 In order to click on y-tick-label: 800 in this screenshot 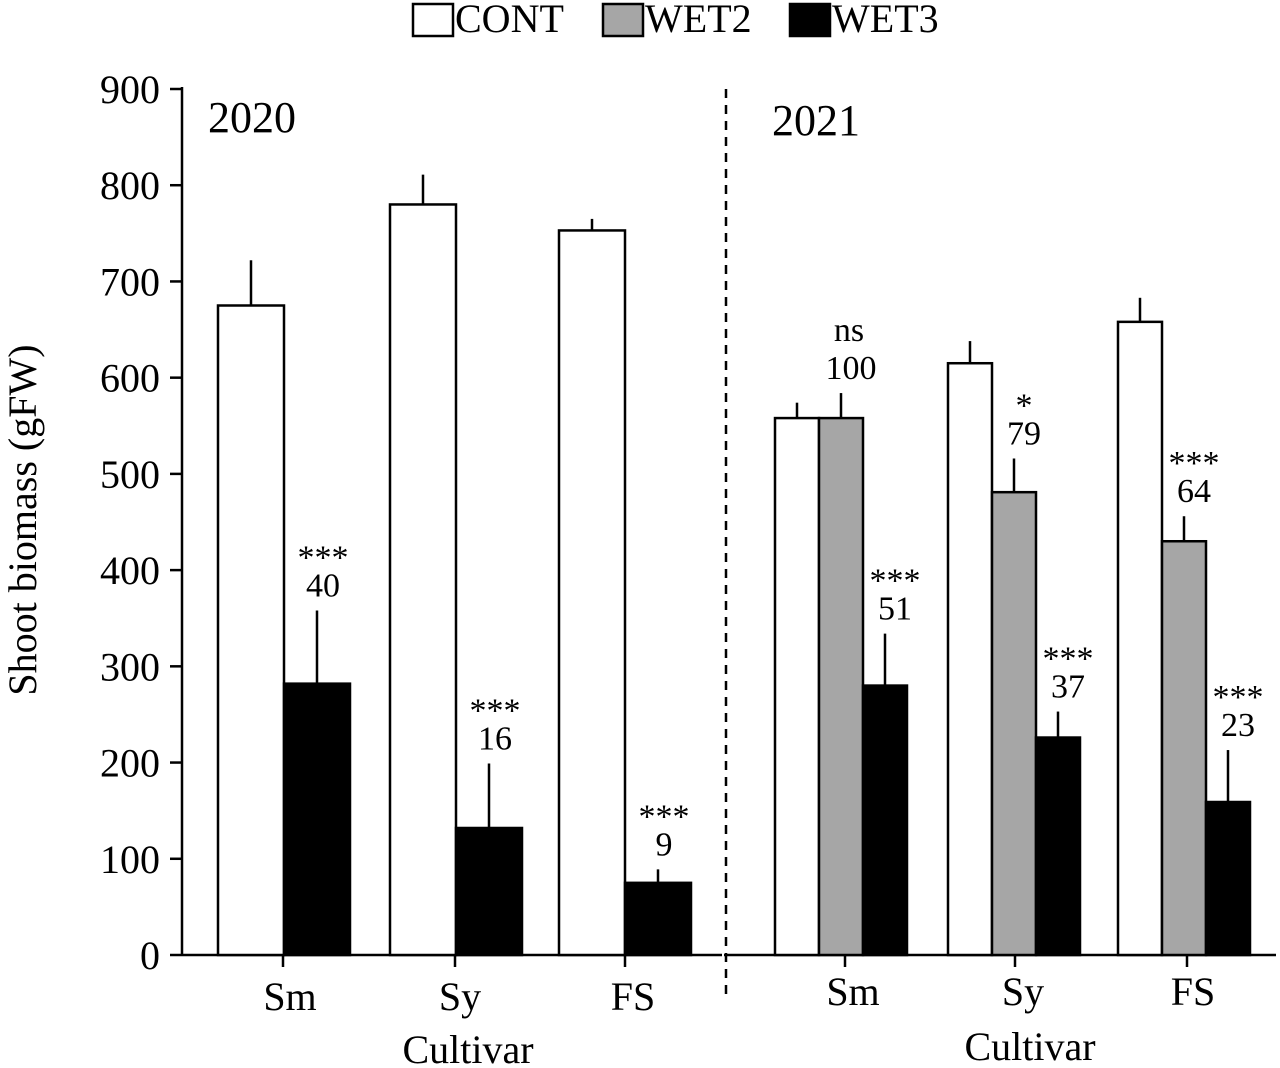, I will do `click(130, 185)`.